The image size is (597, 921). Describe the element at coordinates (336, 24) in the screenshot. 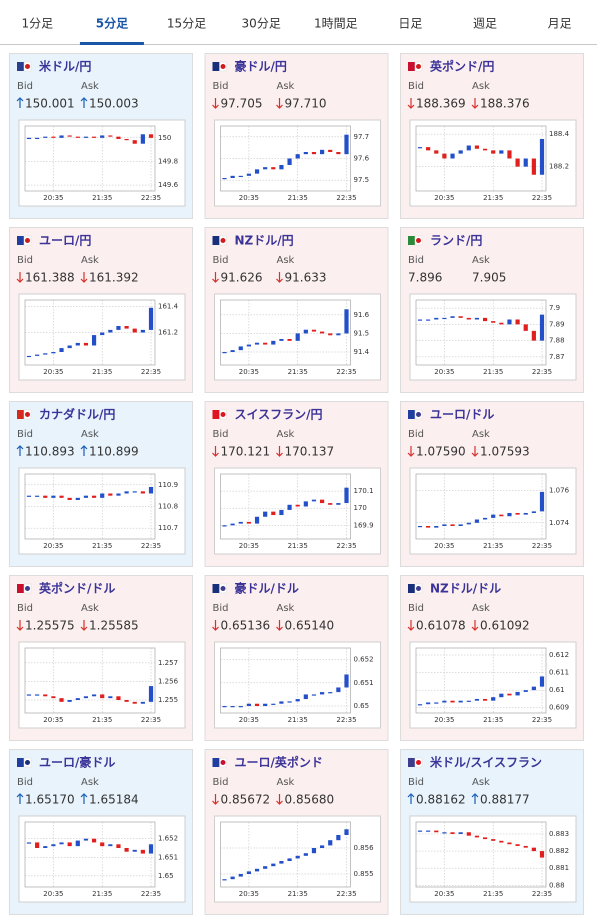

I see `tab: 1時間足` at that location.